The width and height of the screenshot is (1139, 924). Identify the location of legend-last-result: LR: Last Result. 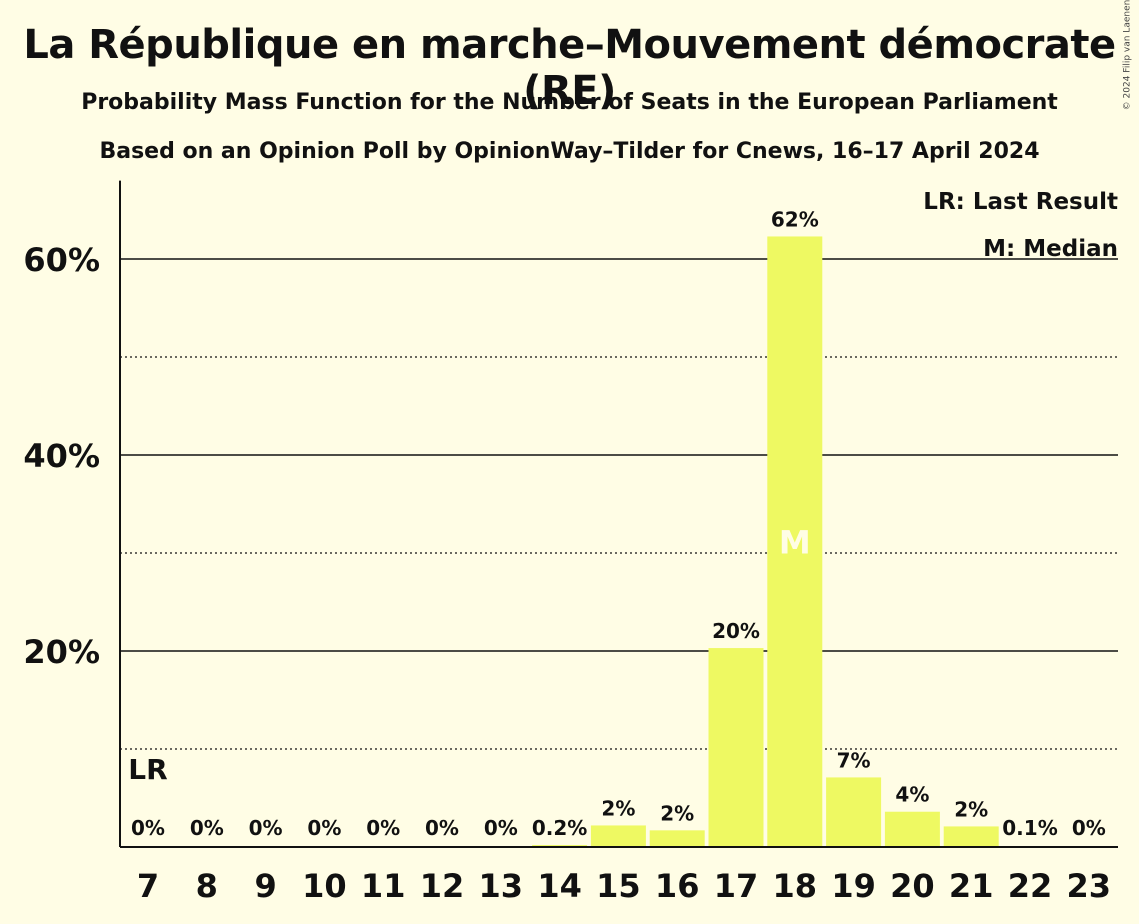
(1020, 202).